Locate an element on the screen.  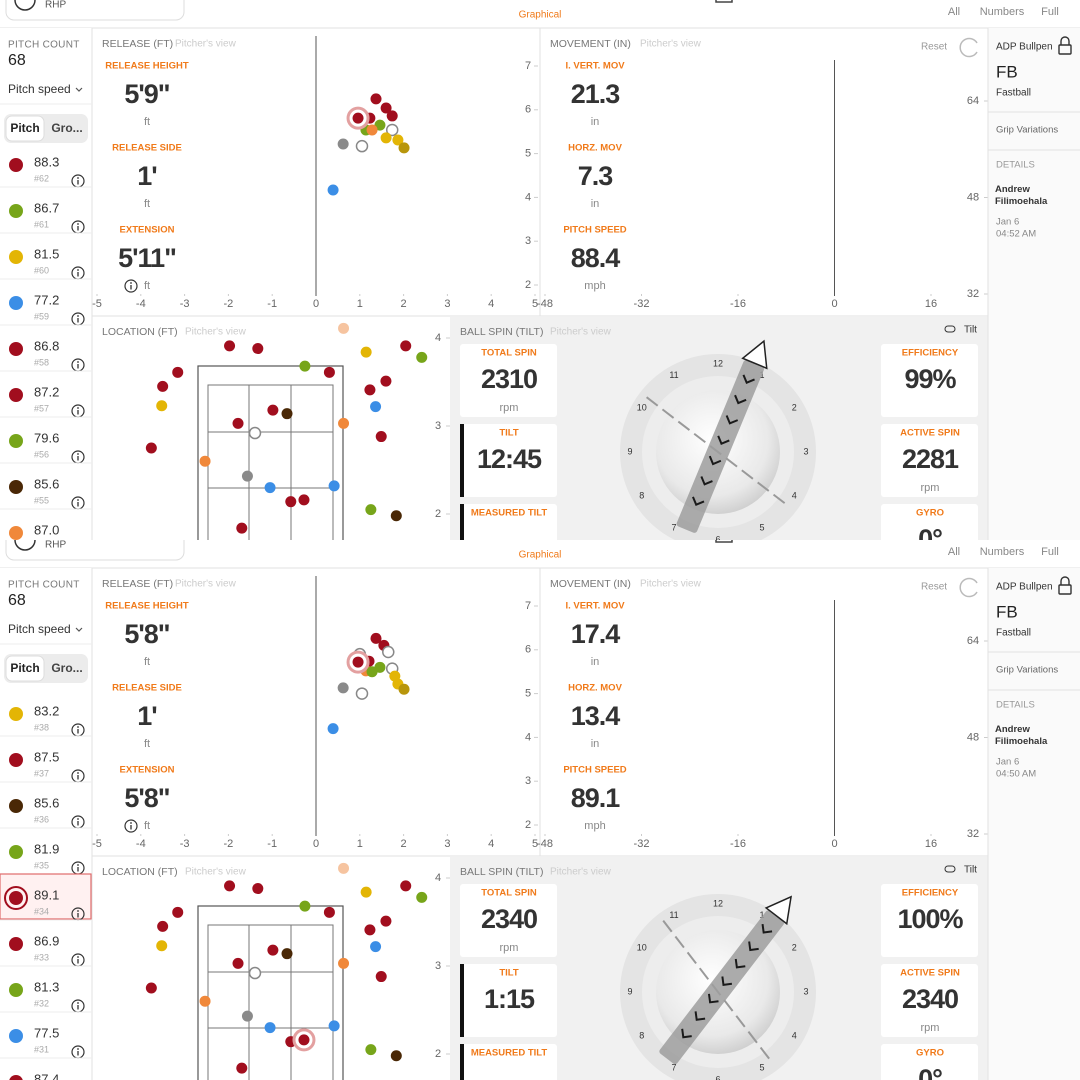
chevron is located at coordinates (79, 89).